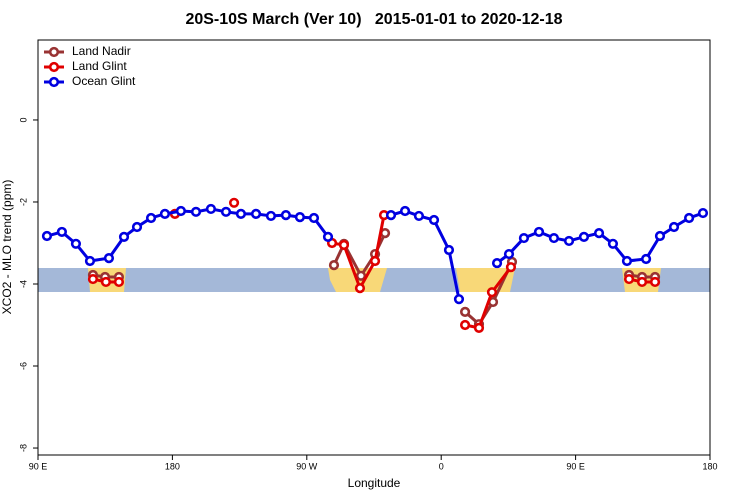  What do you see at coordinates (23, 448) in the screenshot?
I see `y-tick-label: -8` at bounding box center [23, 448].